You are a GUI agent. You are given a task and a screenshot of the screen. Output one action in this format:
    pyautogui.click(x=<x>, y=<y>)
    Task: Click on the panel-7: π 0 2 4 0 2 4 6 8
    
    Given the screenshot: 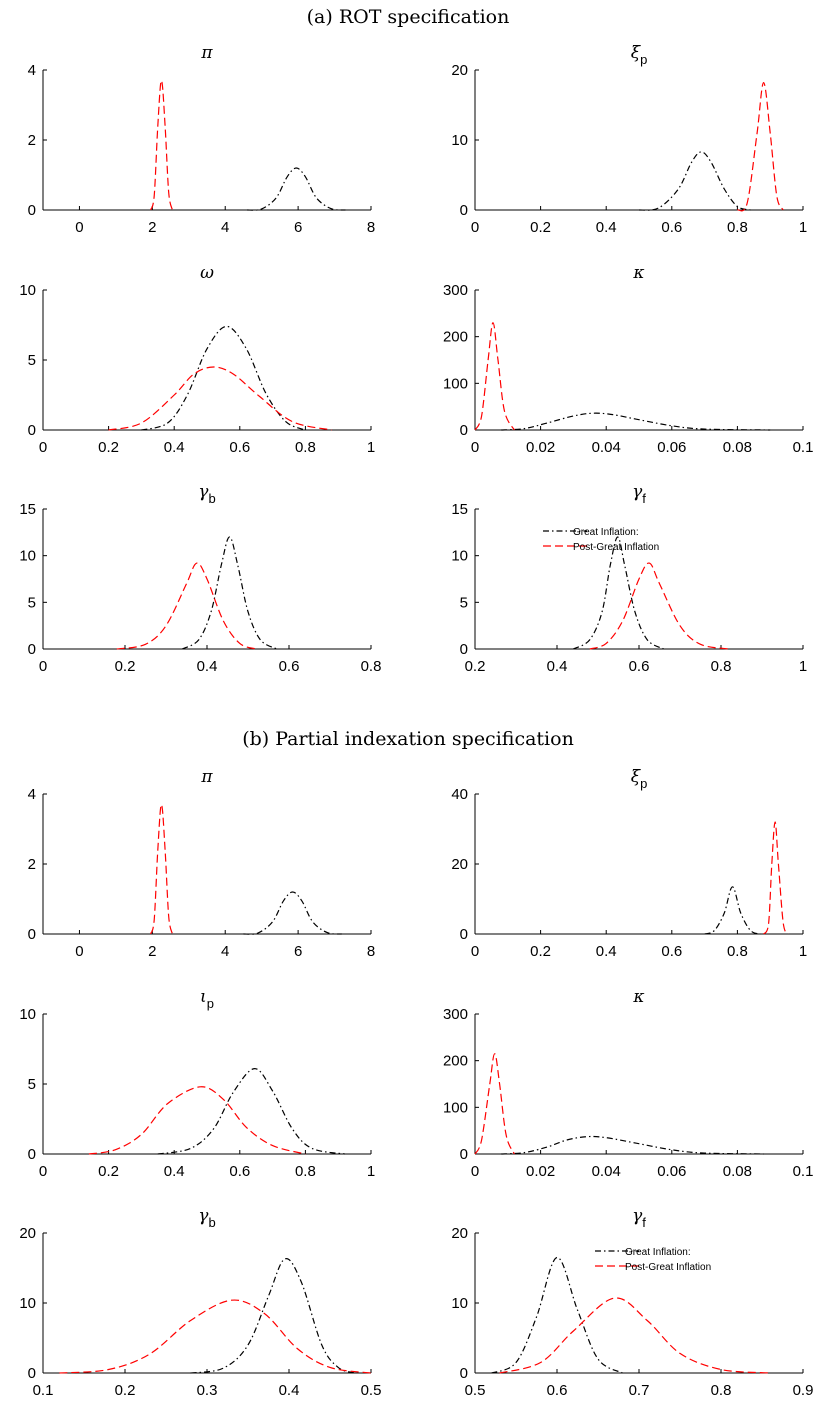 What is the action you would take?
    pyautogui.click(x=202, y=863)
    